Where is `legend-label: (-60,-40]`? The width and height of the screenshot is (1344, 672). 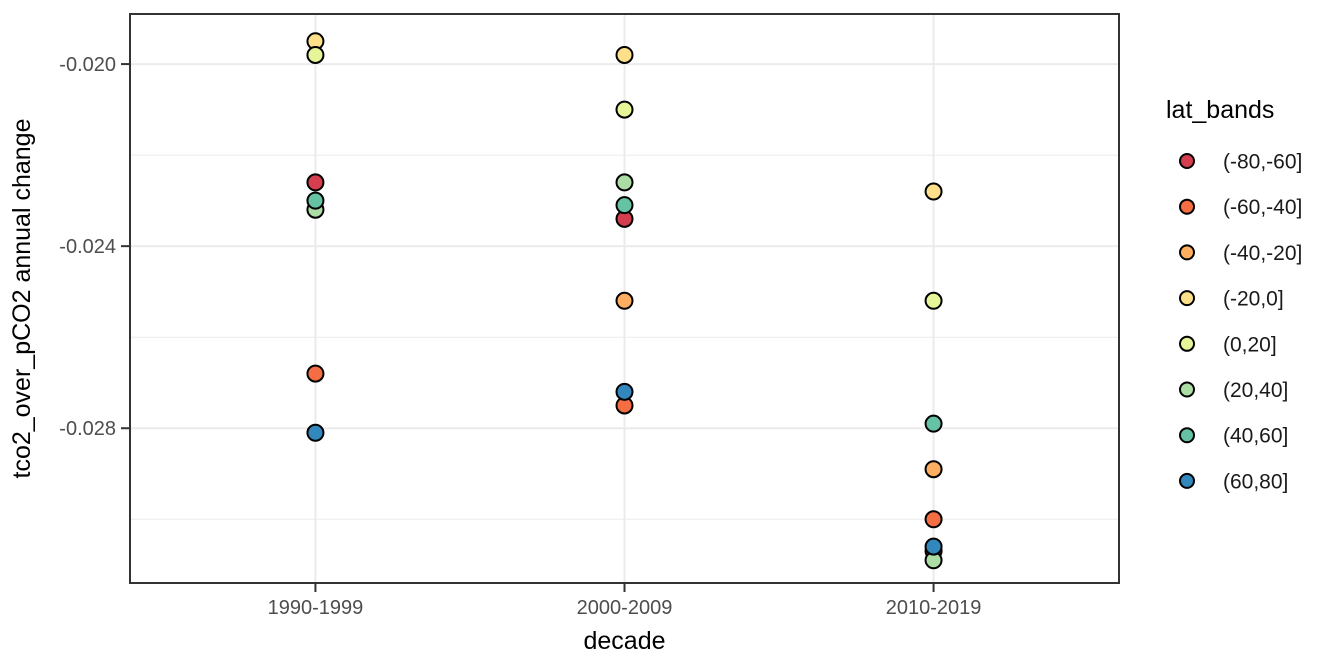
legend-label: (-60,-40] is located at coordinates (1262, 207).